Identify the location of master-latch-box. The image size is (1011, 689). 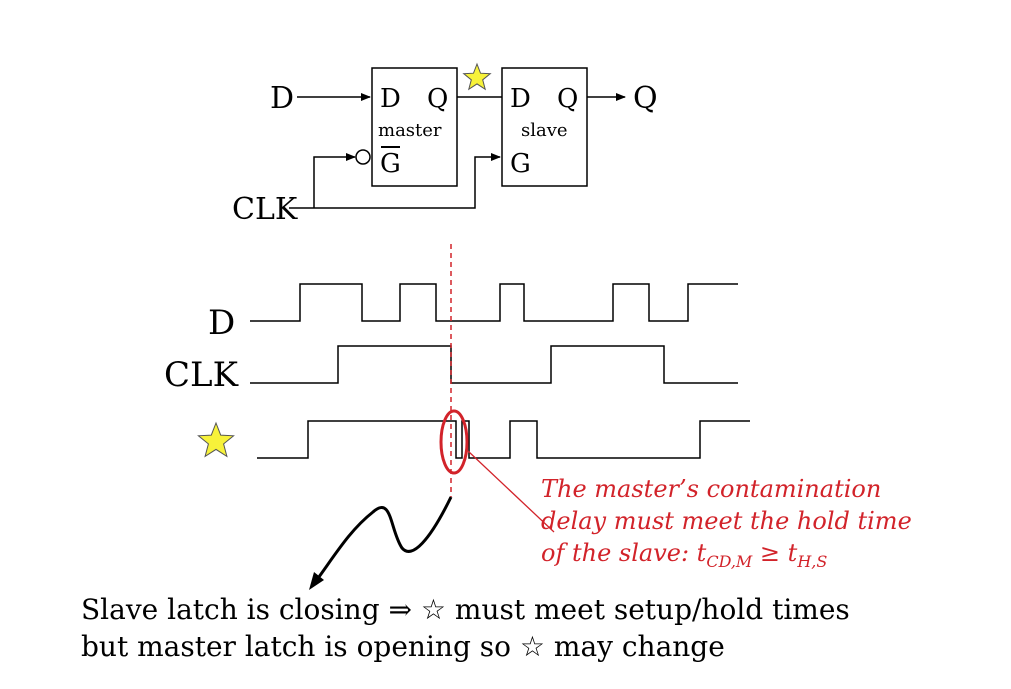
(414, 127).